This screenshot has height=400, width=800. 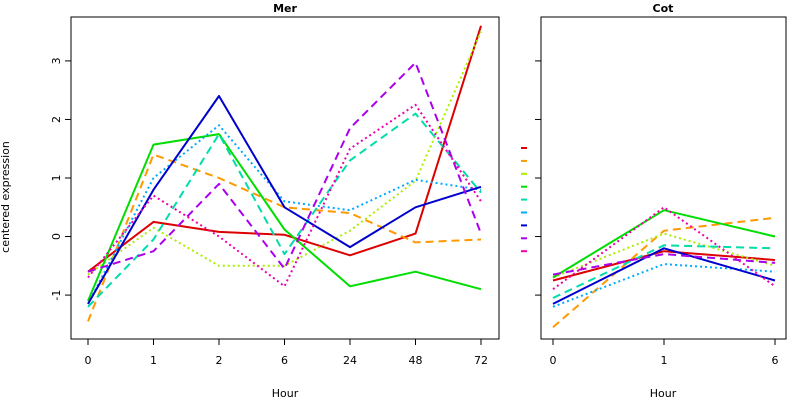 What do you see at coordinates (219, 360) in the screenshot?
I see `x-tick-label-mer: 2` at bounding box center [219, 360].